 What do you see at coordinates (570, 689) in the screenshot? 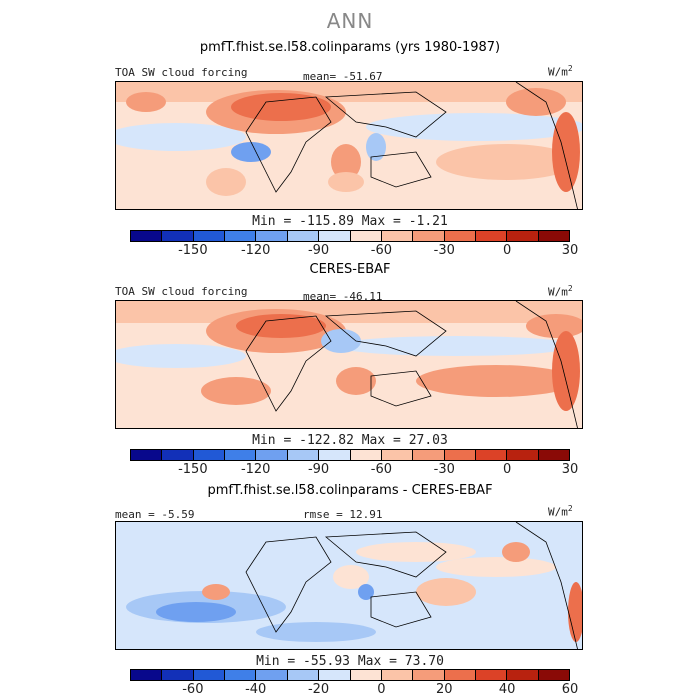
I see `colorbar-tick-label: 60` at bounding box center [570, 689].